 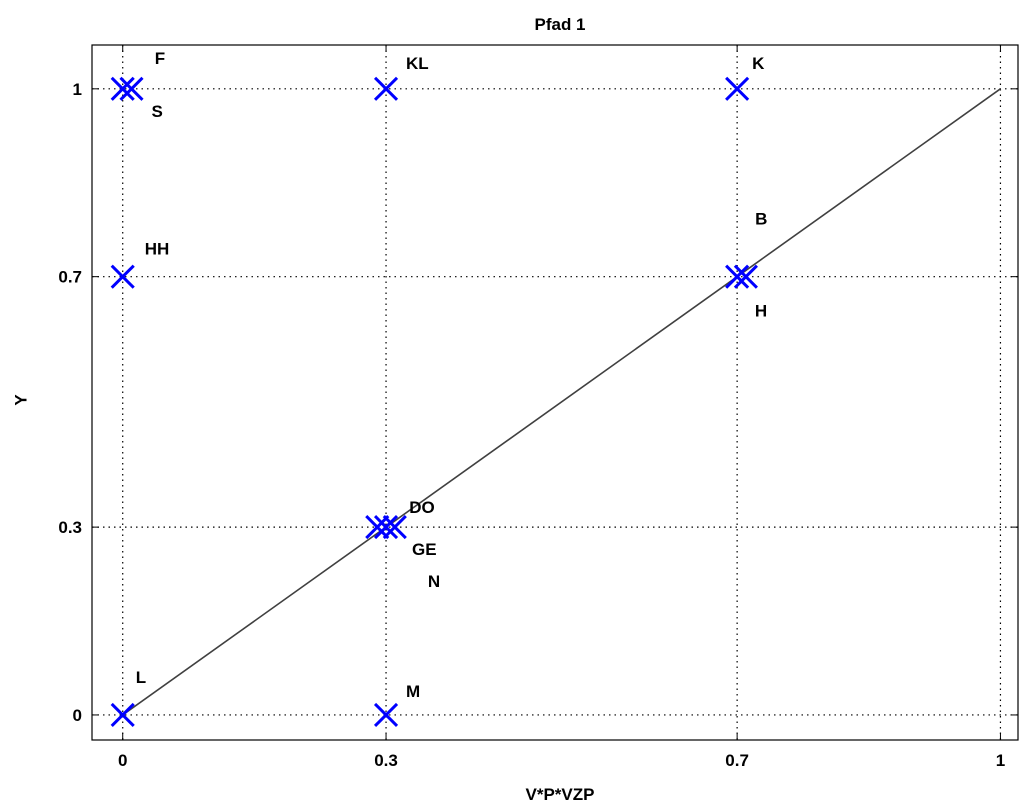 What do you see at coordinates (122, 760) in the screenshot?
I see `x-tick-label: 0` at bounding box center [122, 760].